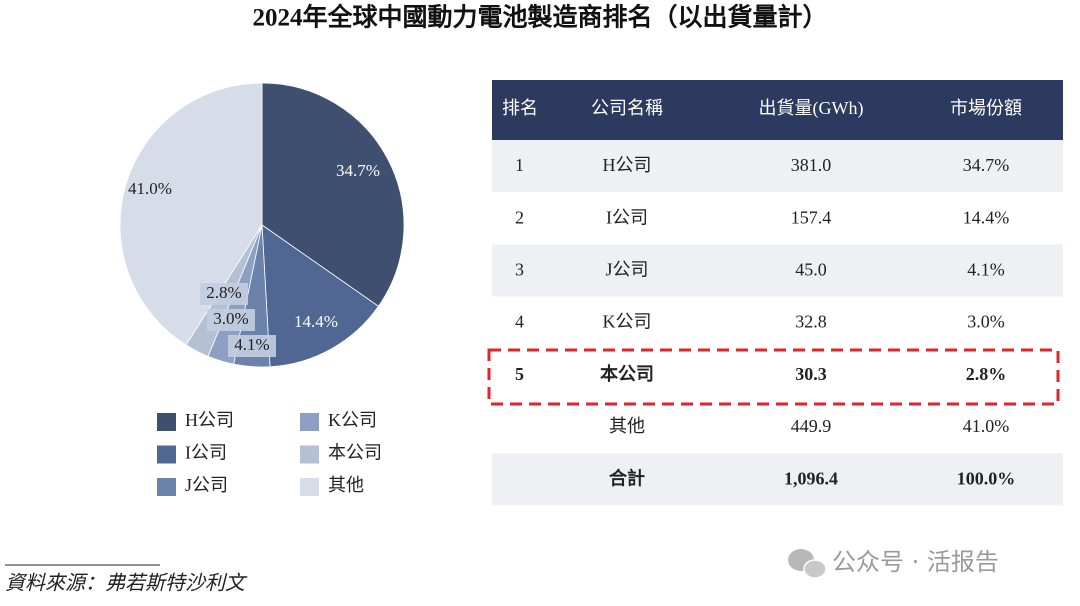 The image size is (1080, 606). Describe the element at coordinates (627, 322) in the screenshot. I see `table-cell: K公司` at that location.